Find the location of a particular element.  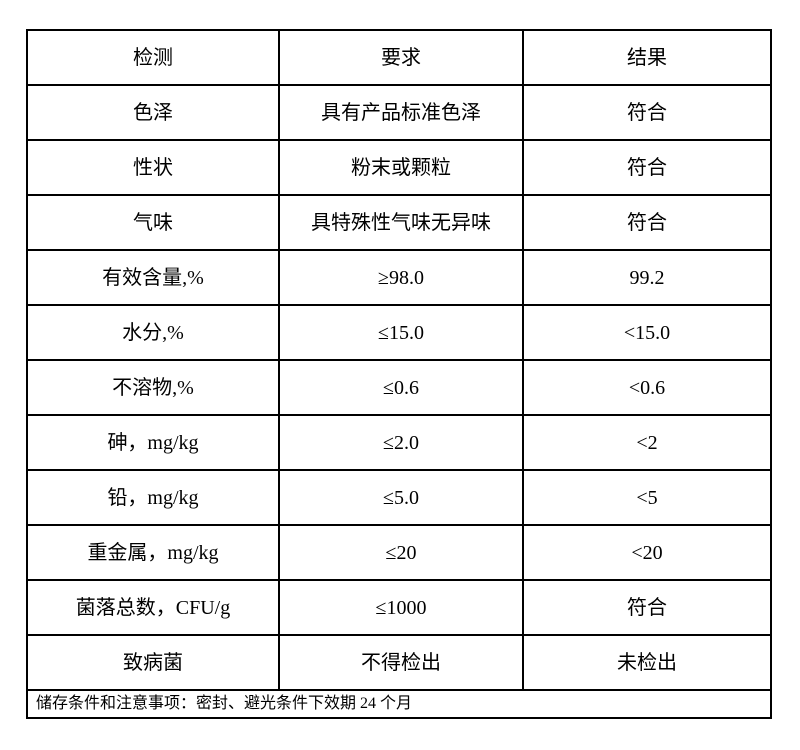

test-item-cell: 砷，mg/kg is located at coordinates (153, 442).